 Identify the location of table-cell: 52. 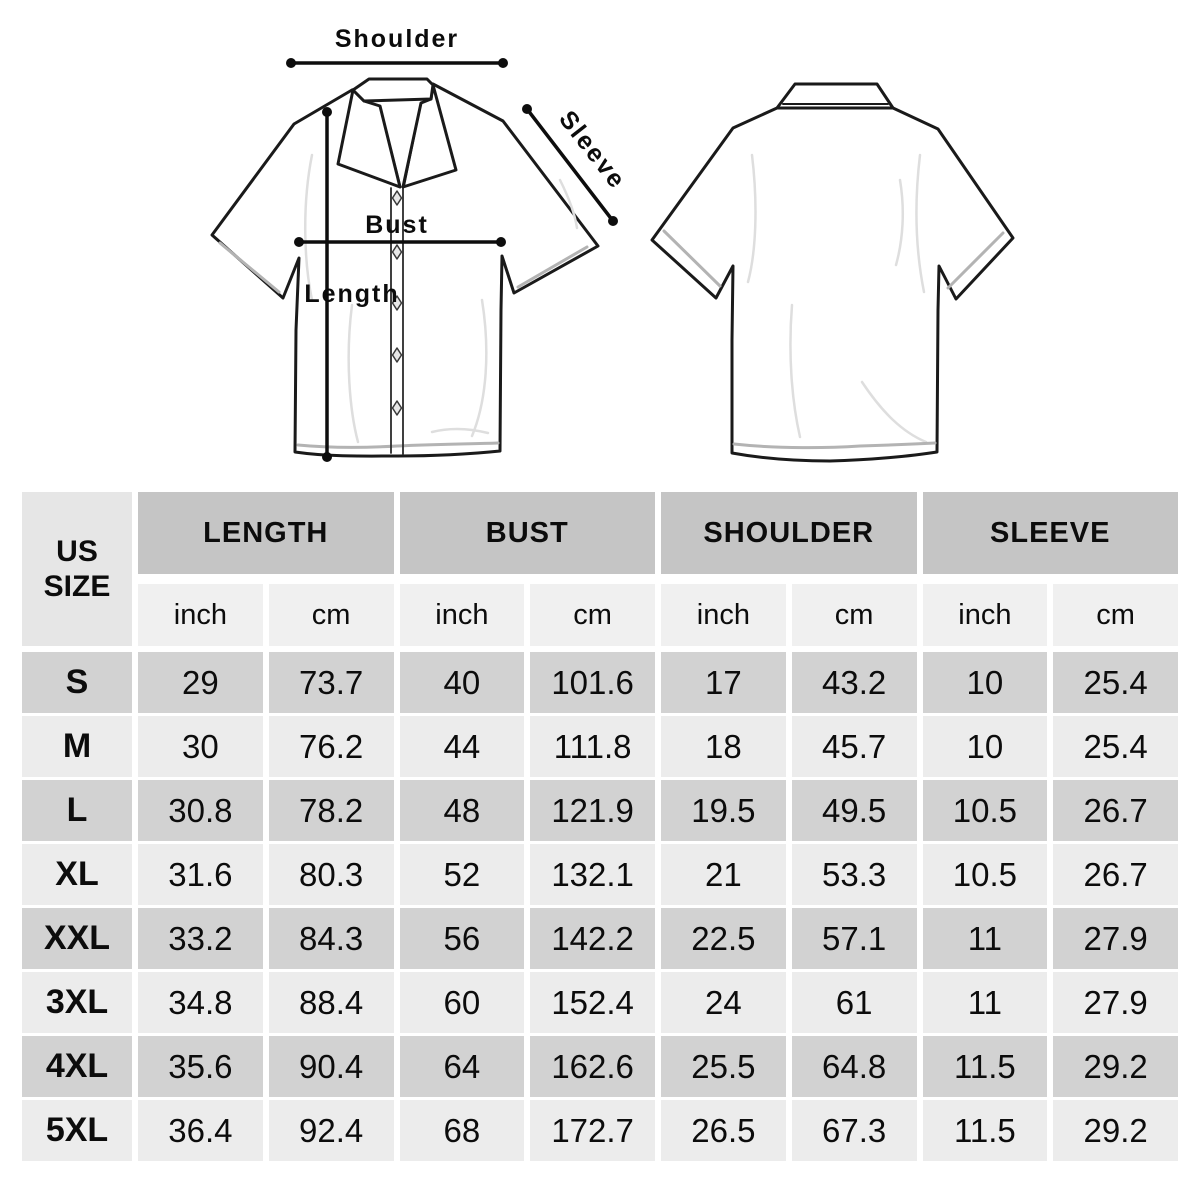
(462, 874).